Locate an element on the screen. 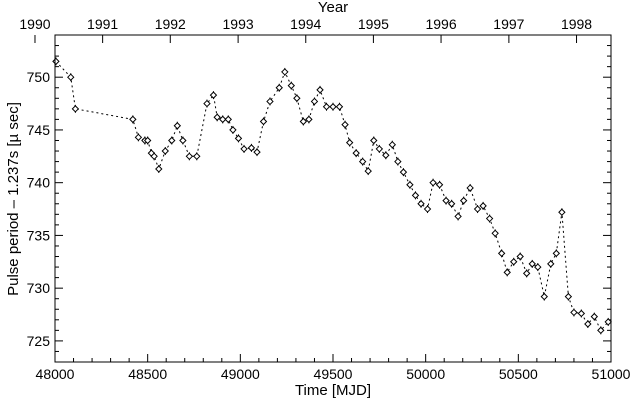  y-tick-label: 745 is located at coordinates (39, 130).